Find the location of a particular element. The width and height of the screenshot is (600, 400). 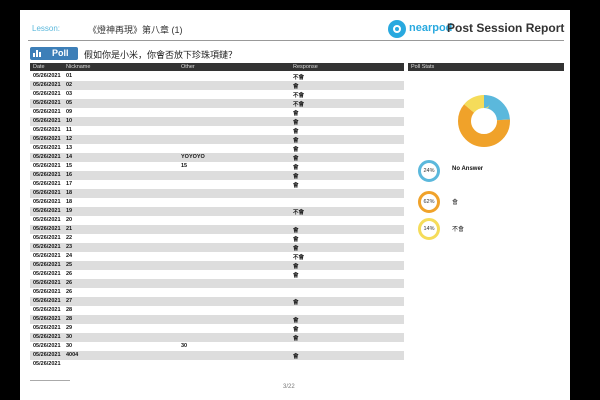

nearpod-logo-icon is located at coordinates (397, 29).